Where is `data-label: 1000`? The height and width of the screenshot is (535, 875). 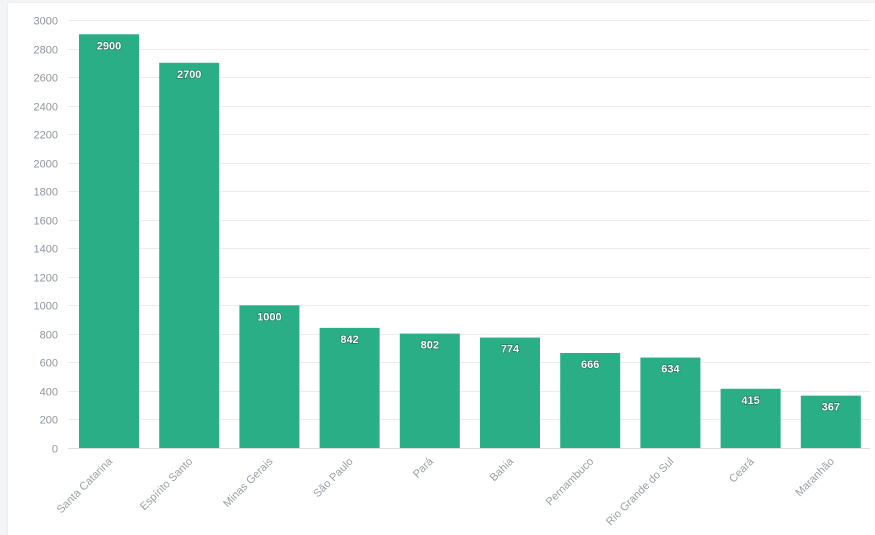
data-label: 1000 is located at coordinates (269, 317).